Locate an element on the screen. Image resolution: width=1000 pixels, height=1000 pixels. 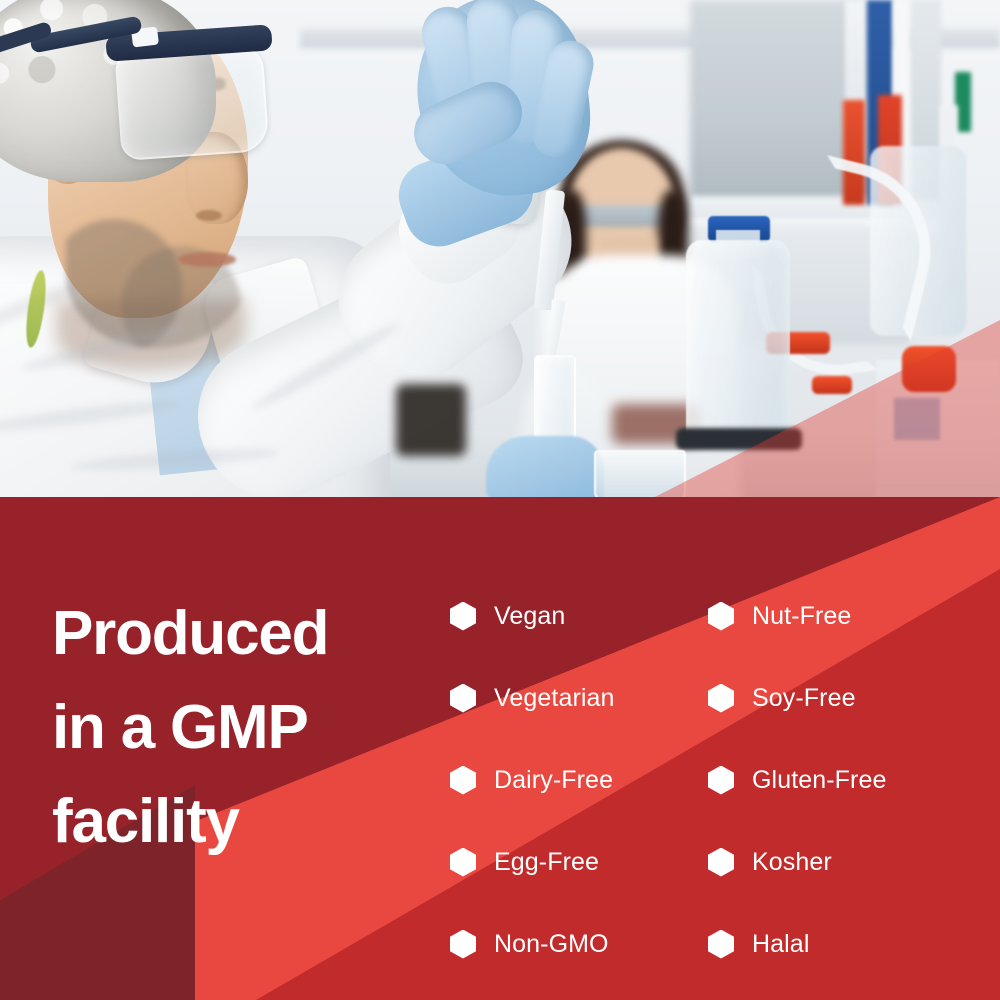
certification-item-vegetarian: Vegetarian is located at coordinates (579, 698).